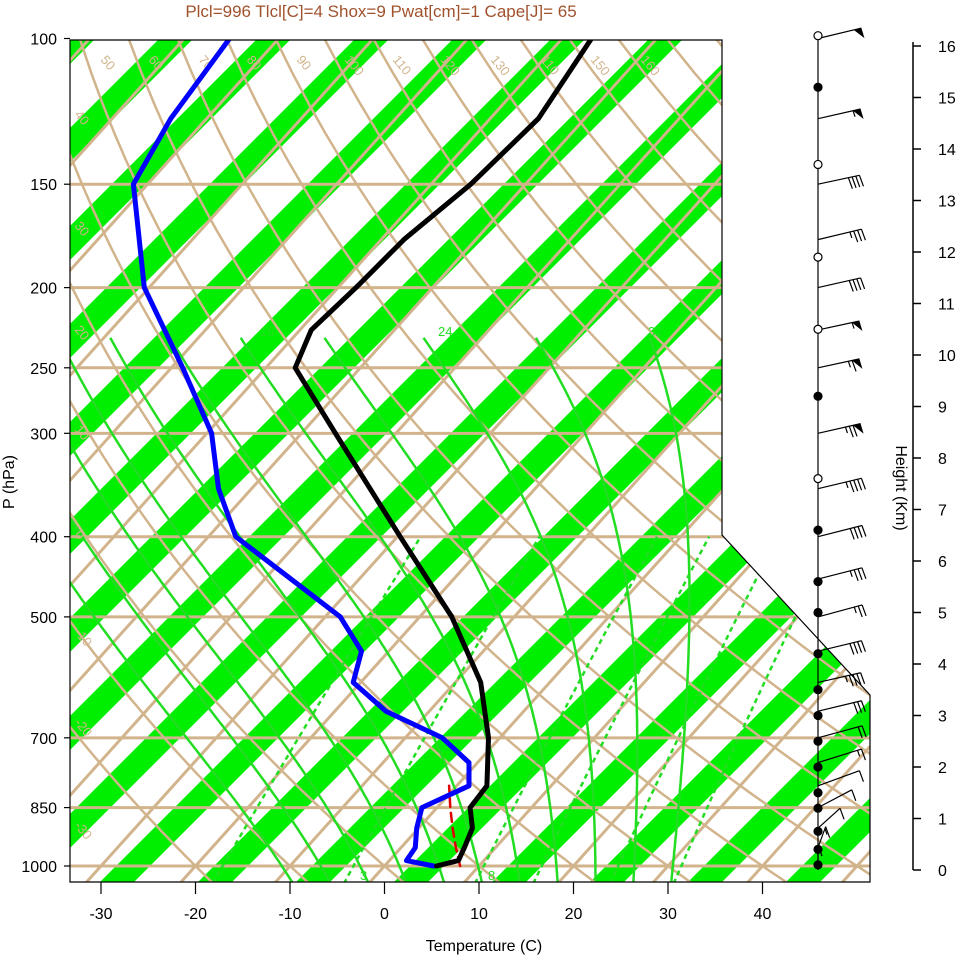  What do you see at coordinates (942, 408) in the screenshot?
I see `height-tick-label: 9` at bounding box center [942, 408].